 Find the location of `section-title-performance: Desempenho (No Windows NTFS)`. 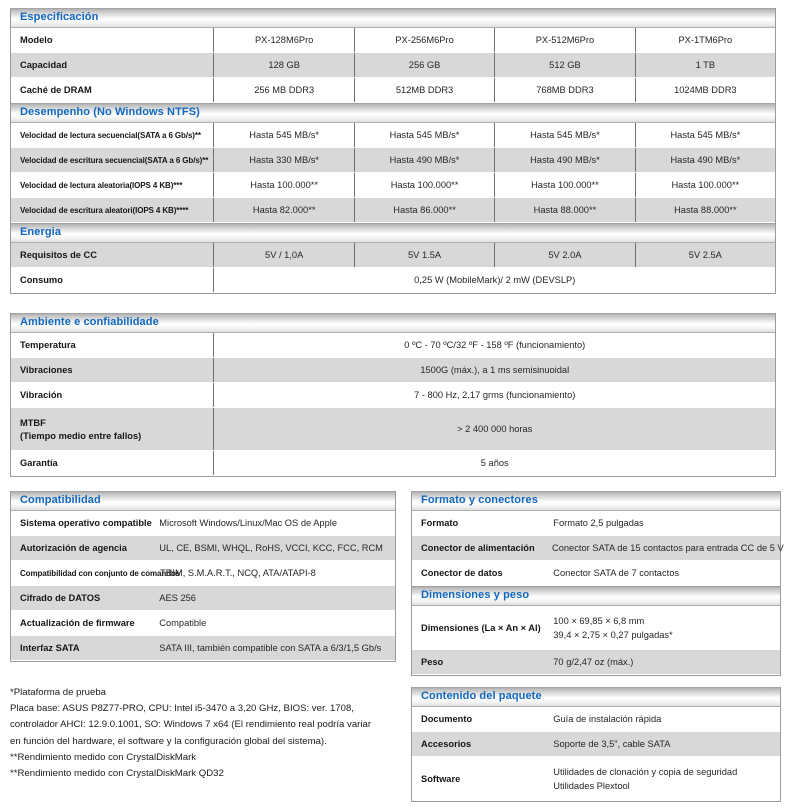

section-title-performance: Desempenho (No Windows NTFS) is located at coordinates (110, 112).